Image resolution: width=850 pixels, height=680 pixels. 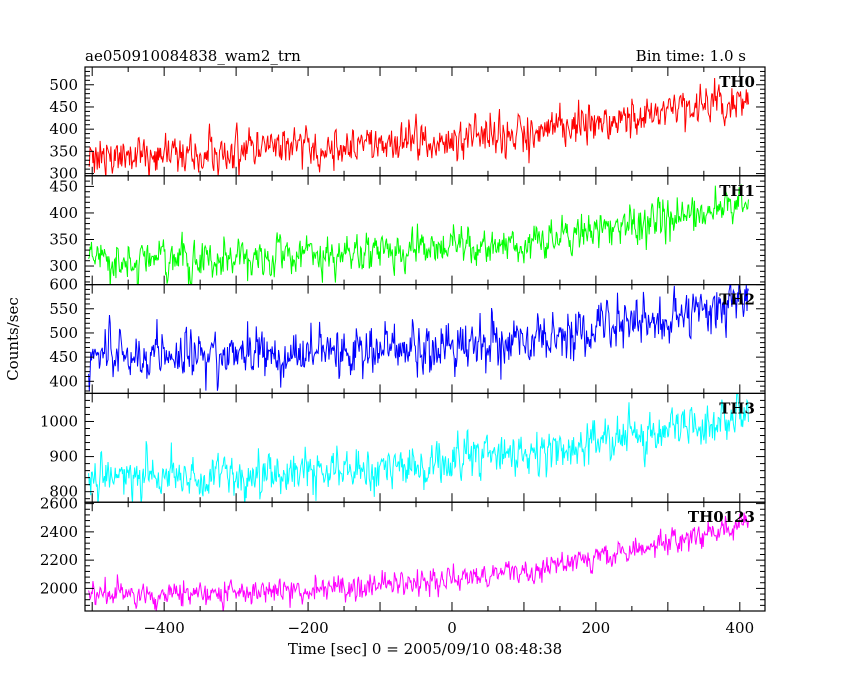 I want to click on panel-label-th0: TH0, so click(x=737, y=82).